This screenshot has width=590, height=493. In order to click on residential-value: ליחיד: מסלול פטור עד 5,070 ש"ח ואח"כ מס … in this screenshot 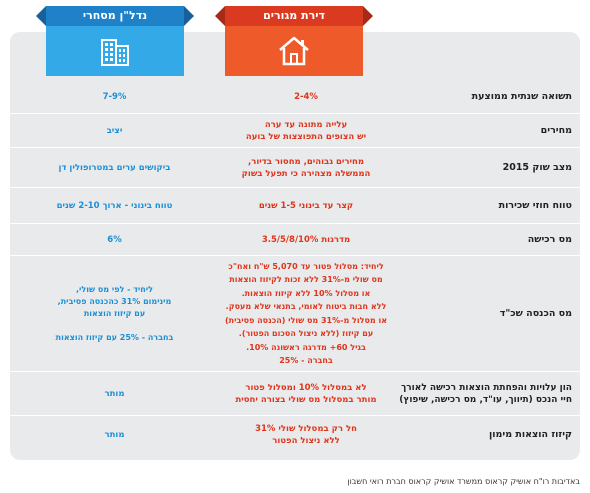, I will do `click(306, 313)`.